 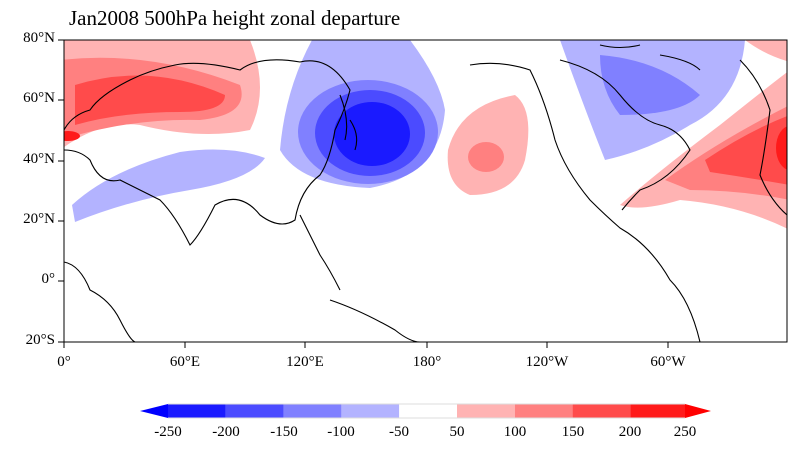 What do you see at coordinates (39, 159) in the screenshot?
I see `y-tick-label: 40°N` at bounding box center [39, 159].